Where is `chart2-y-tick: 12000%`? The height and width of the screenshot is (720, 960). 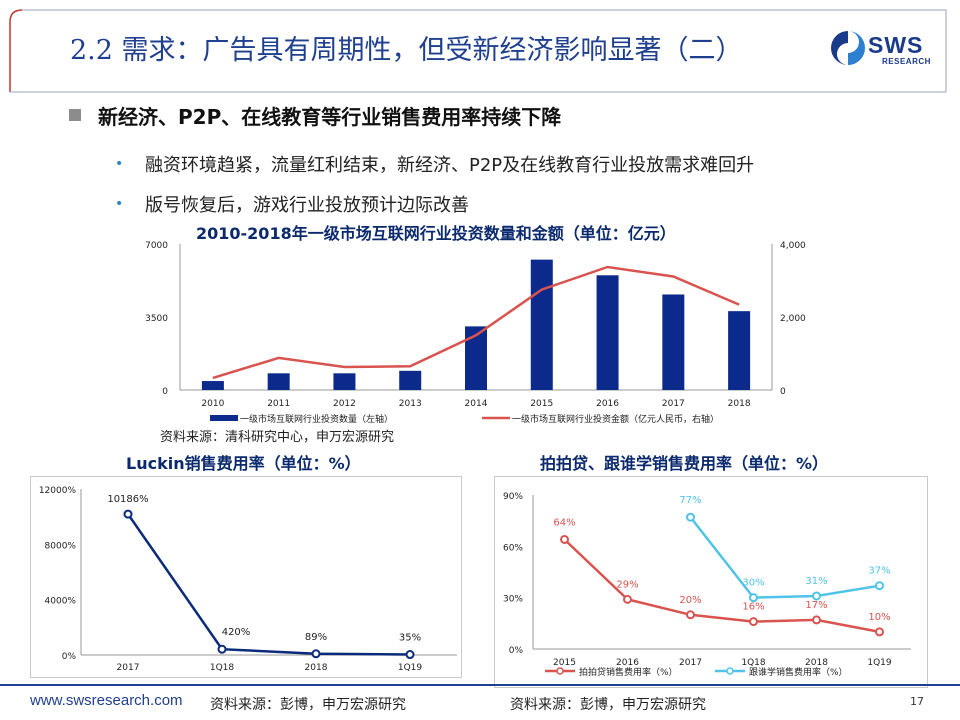
chart2-y-tick: 12000% is located at coordinates (58, 491).